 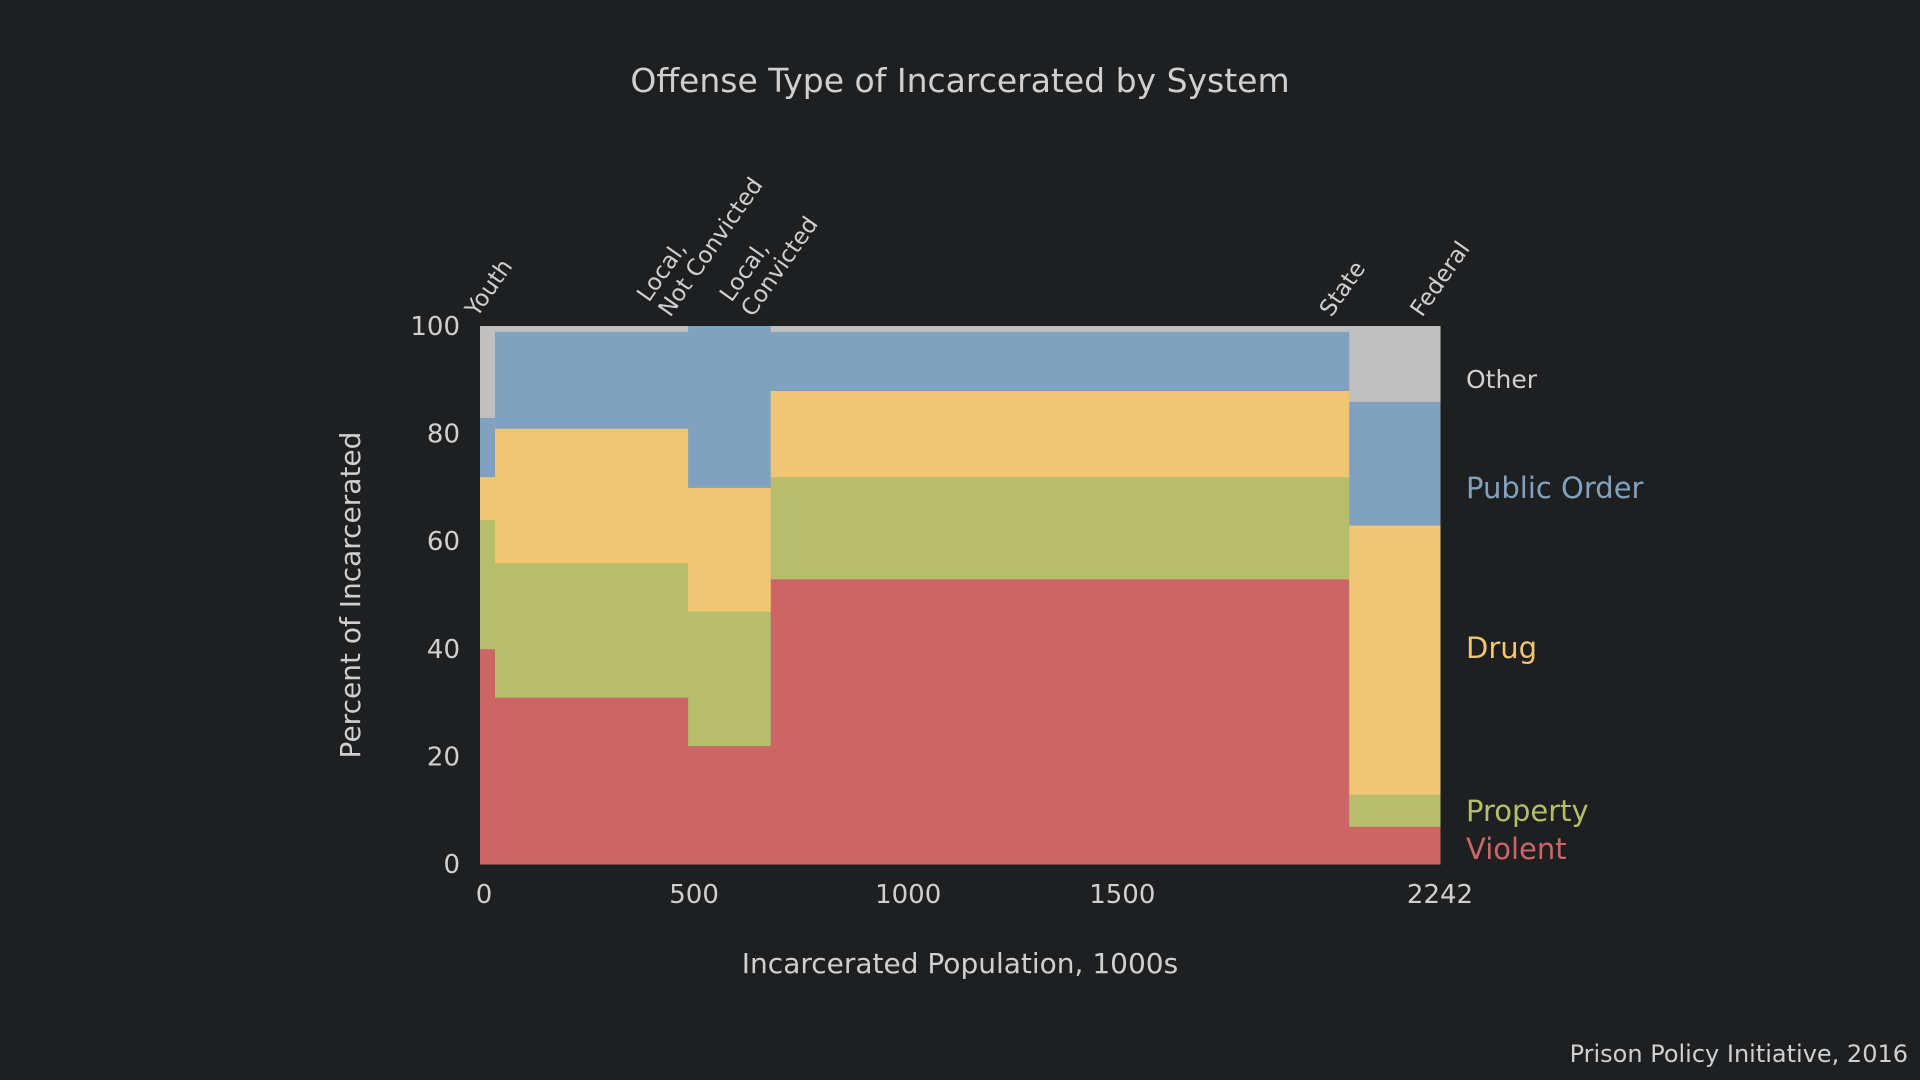 I want to click on source-credit: Prison Policy Initiative, 2016, so click(x=1739, y=1054).